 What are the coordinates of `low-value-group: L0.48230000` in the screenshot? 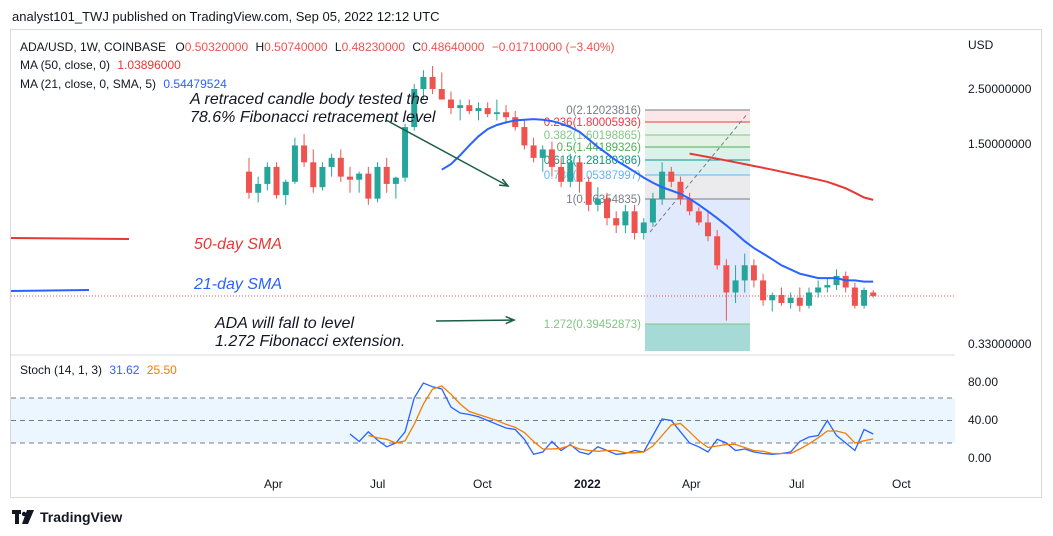 It's located at (370, 47).